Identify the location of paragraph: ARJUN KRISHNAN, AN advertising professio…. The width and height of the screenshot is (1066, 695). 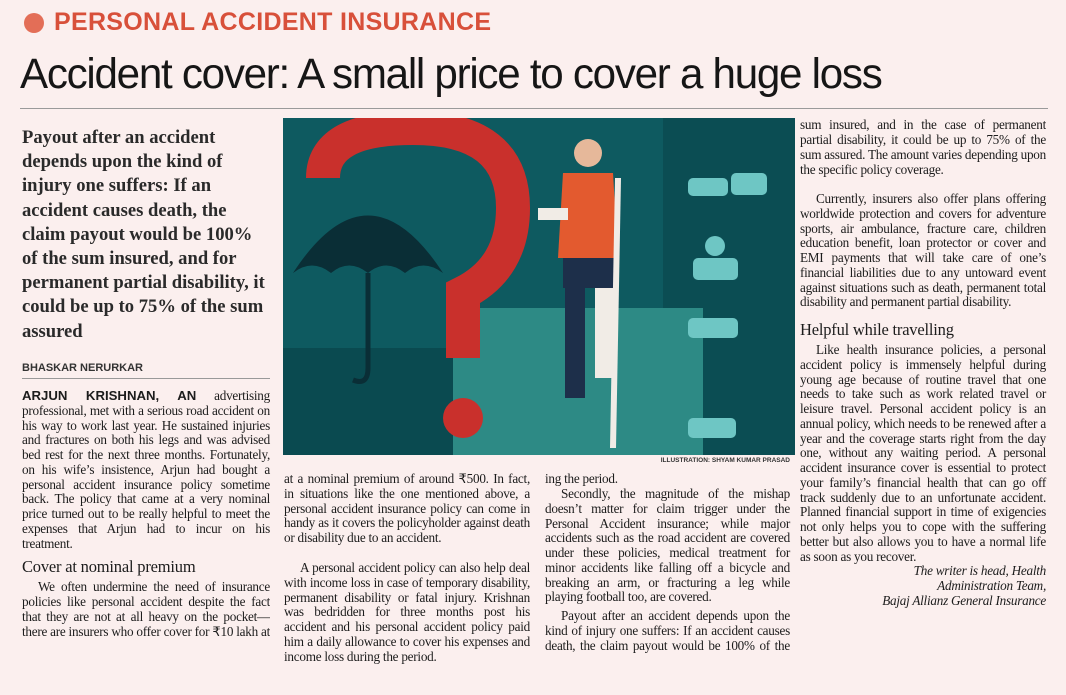
(146, 469).